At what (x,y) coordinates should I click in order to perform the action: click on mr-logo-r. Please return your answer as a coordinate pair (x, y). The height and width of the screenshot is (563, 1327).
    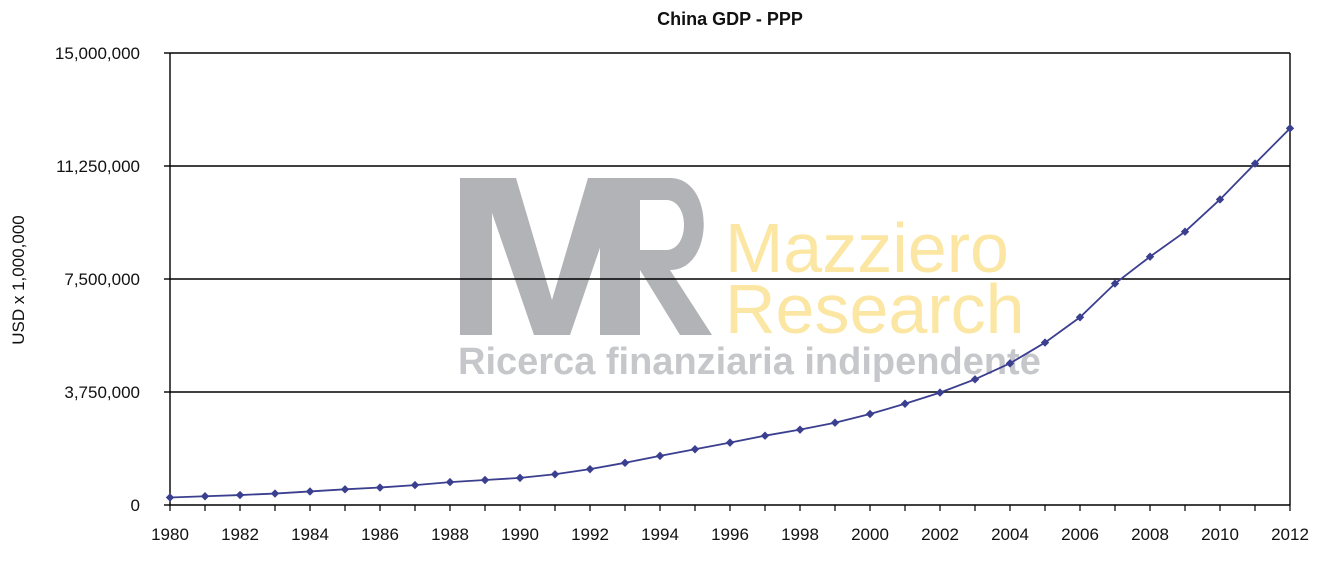
    Looking at the image, I should click on (666, 256).